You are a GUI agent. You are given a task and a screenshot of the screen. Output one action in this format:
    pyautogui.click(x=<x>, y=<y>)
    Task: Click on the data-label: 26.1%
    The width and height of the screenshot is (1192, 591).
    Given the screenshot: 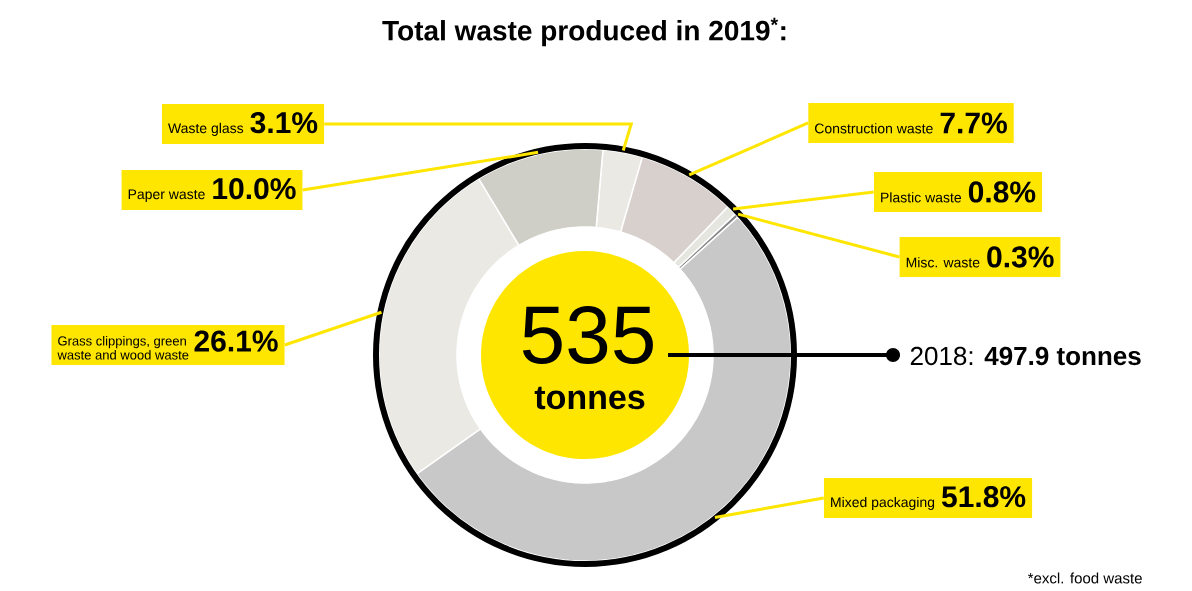 What is the action you would take?
    pyautogui.click(x=236, y=341)
    